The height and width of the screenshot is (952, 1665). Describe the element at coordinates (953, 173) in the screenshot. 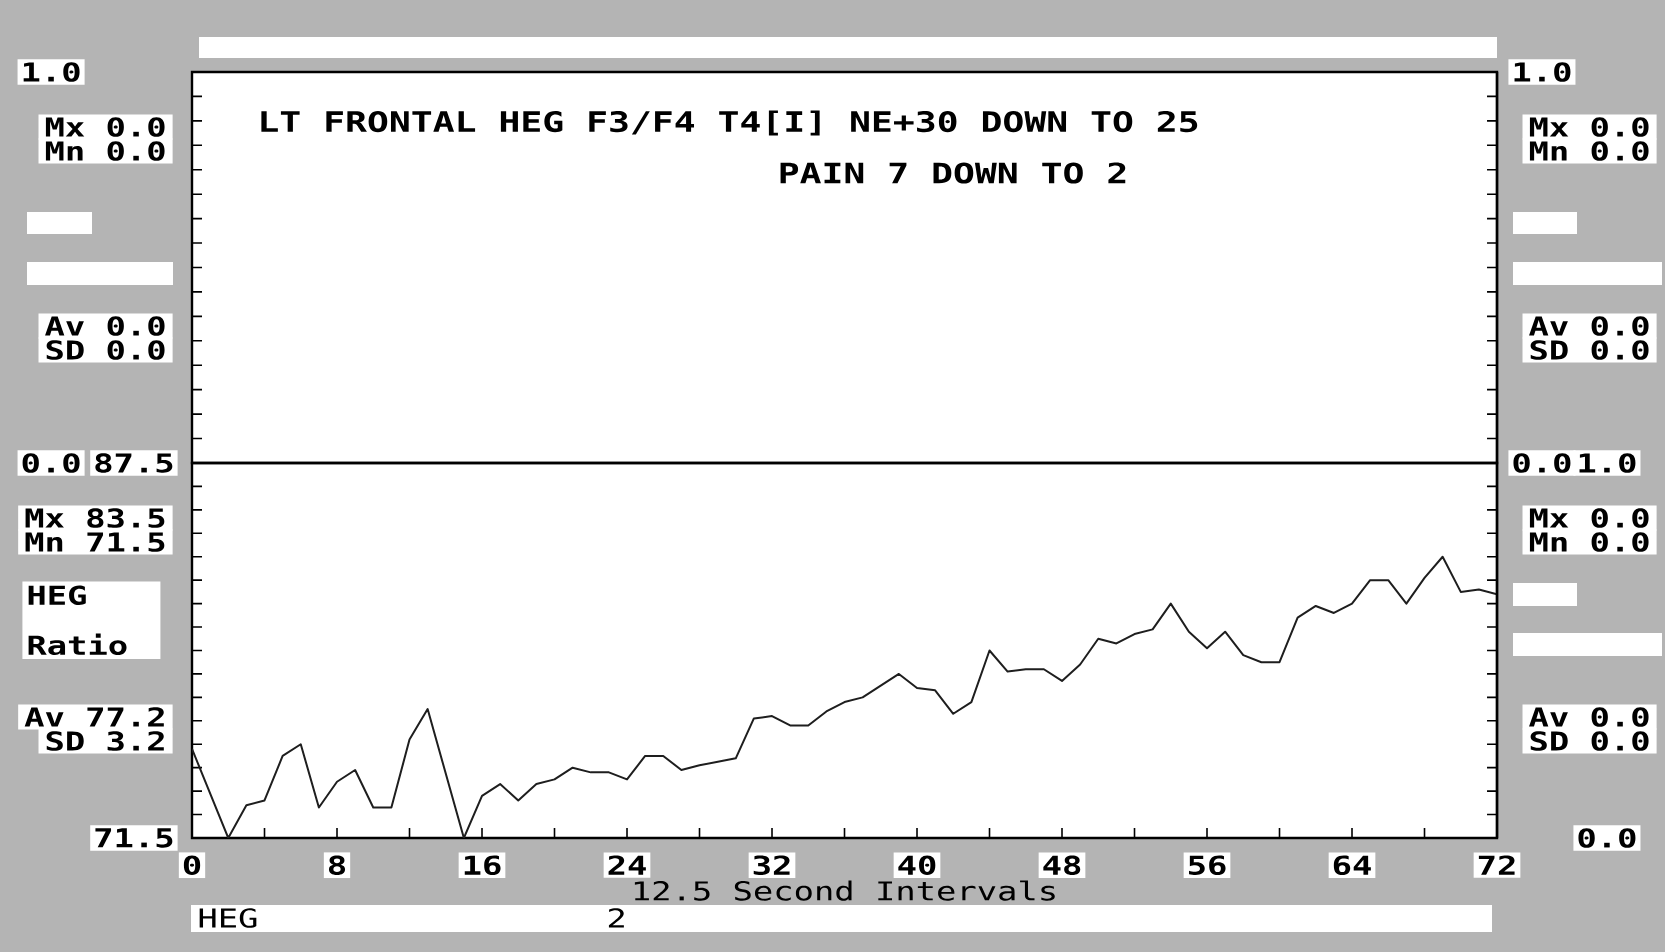

I see `text: PAIN 7 DOWN TO 2` at that location.